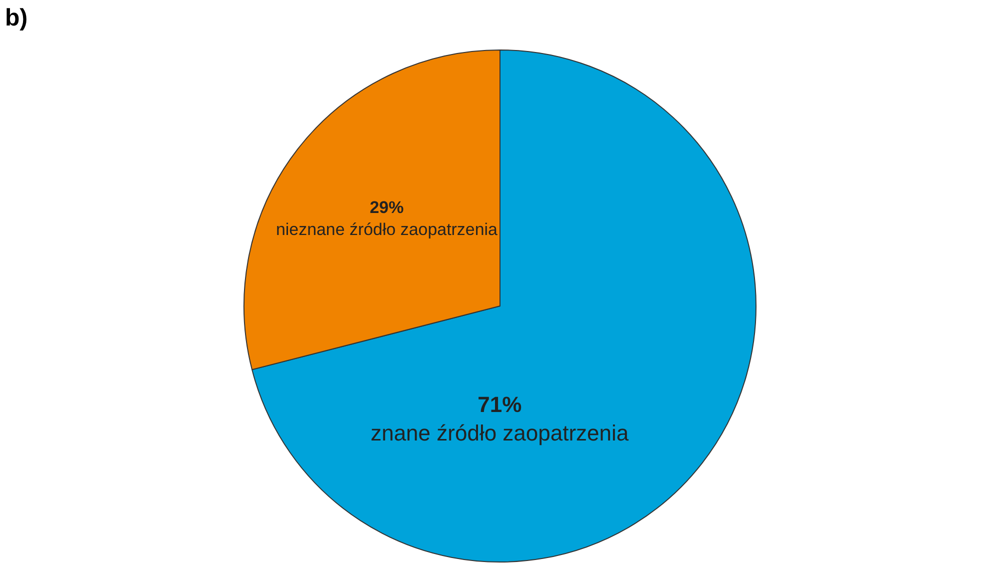 The image size is (1000, 582). Describe the element at coordinates (16, 18) in the screenshot. I see `text: b)` at that location.